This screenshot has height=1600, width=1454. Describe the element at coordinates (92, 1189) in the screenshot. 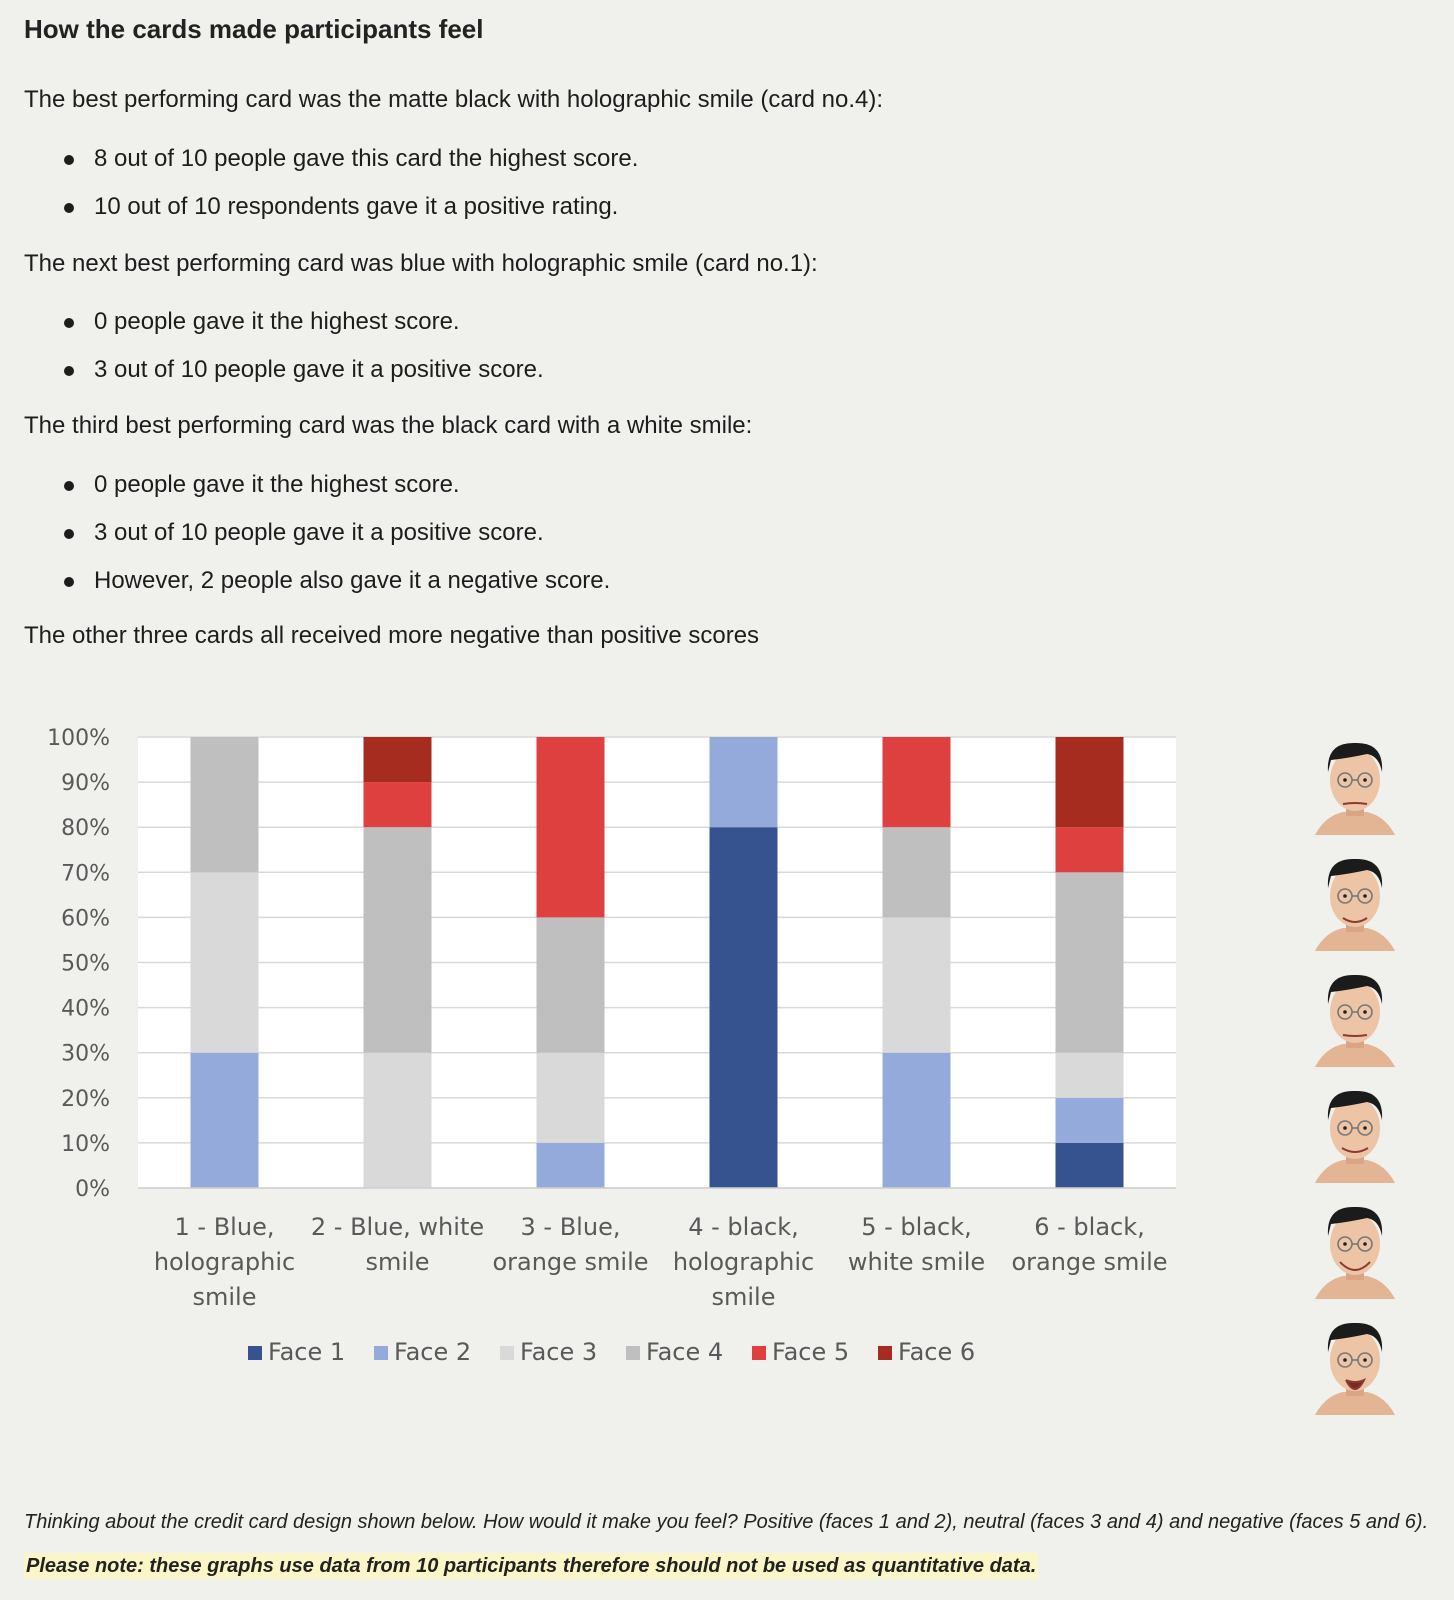

I see `y-tick-label: 0%` at that location.